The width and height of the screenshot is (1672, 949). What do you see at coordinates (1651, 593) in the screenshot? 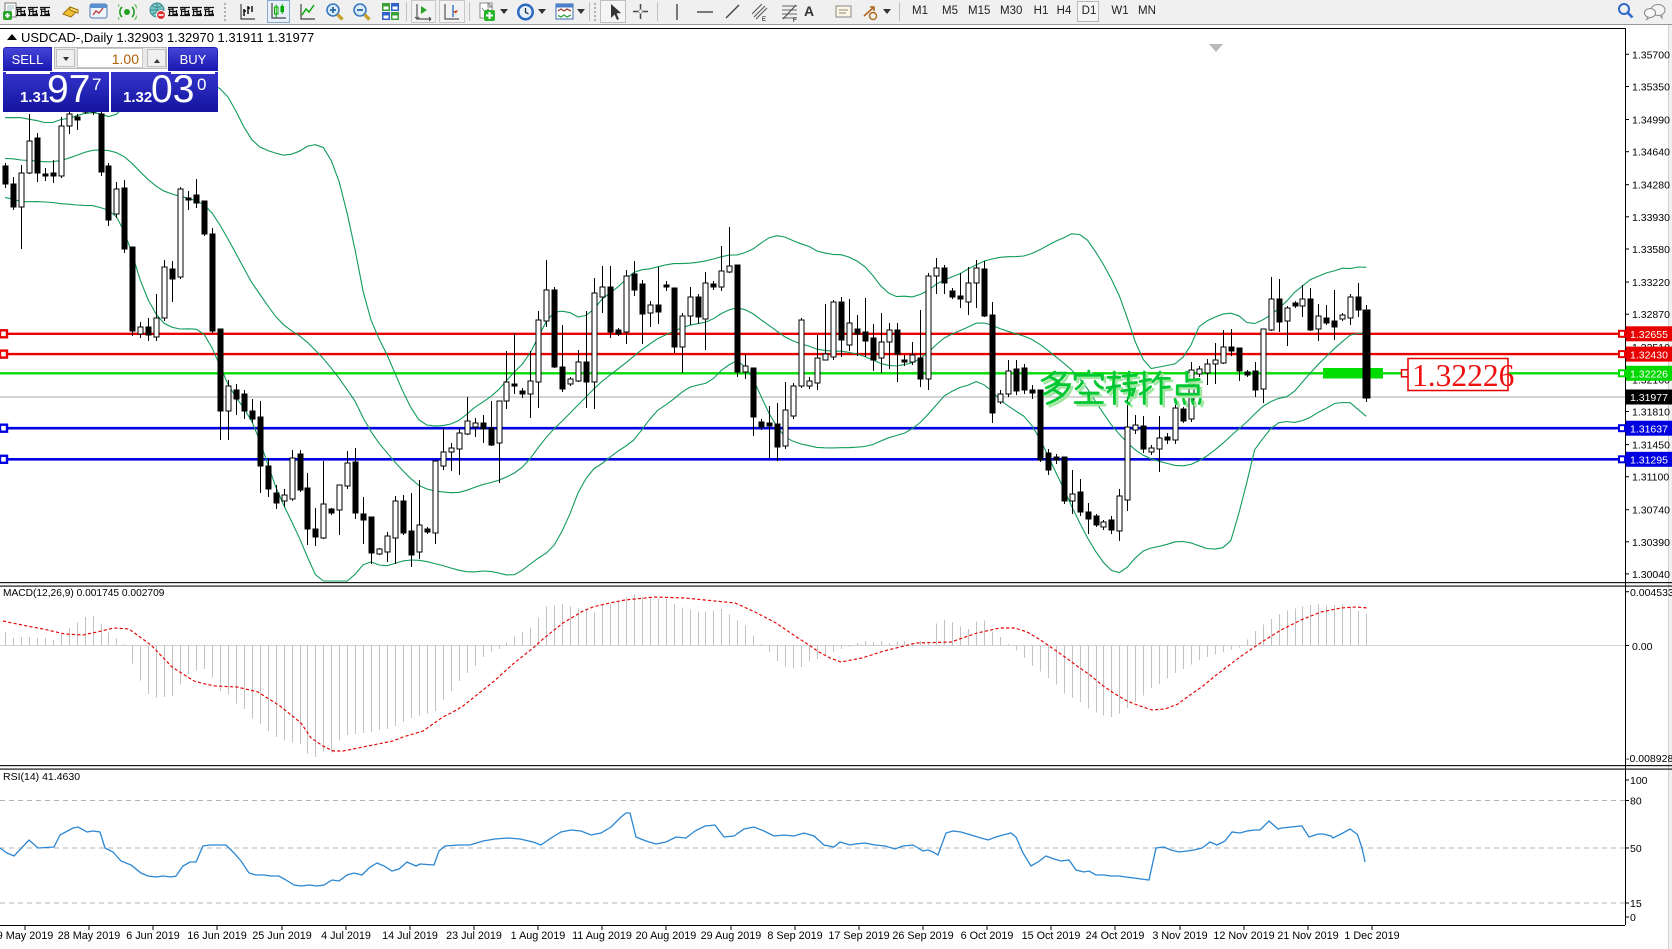
I see `svg-text: 0.004533` at bounding box center [1651, 593].